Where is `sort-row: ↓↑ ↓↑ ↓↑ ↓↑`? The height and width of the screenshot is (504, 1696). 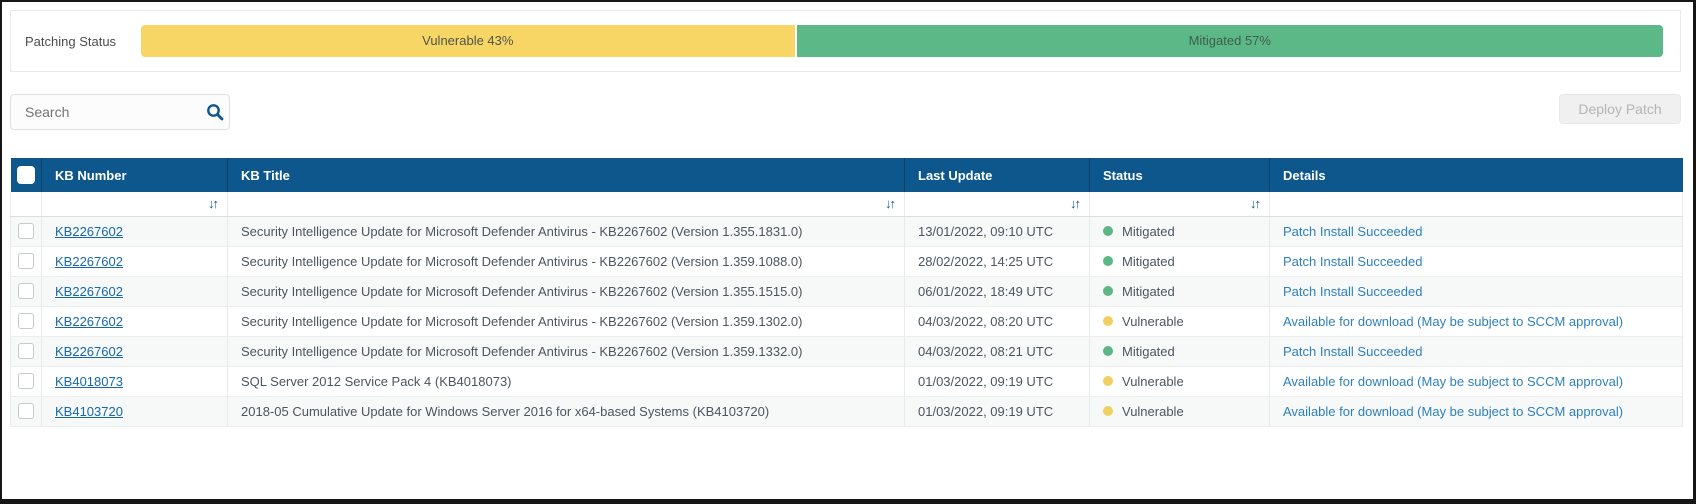
sort-row: ↓↑ ↓↑ ↓↑ ↓↑ is located at coordinates (846, 204).